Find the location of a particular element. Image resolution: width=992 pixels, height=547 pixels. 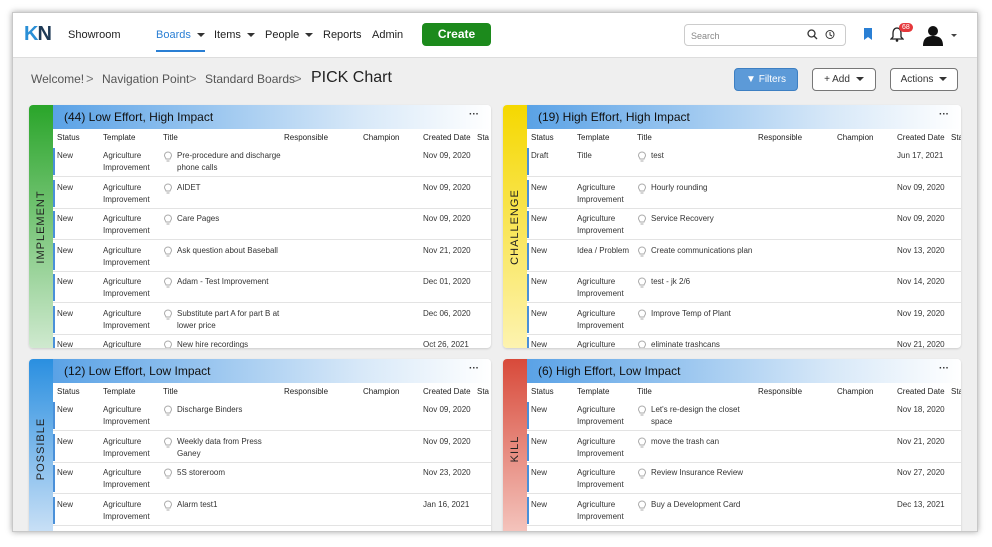

title-cell: Service Recovery is located at coordinates (697, 219).